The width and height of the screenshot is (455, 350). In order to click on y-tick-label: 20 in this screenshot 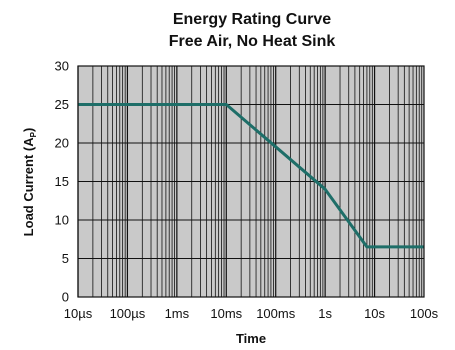, I will do `click(62, 143)`.